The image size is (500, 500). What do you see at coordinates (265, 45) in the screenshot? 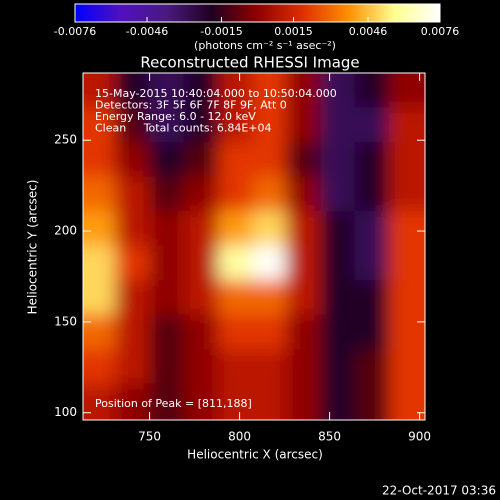
I see `colorbar-label: (photons cm⁻² s⁻¹ asec⁻²)` at bounding box center [265, 45].